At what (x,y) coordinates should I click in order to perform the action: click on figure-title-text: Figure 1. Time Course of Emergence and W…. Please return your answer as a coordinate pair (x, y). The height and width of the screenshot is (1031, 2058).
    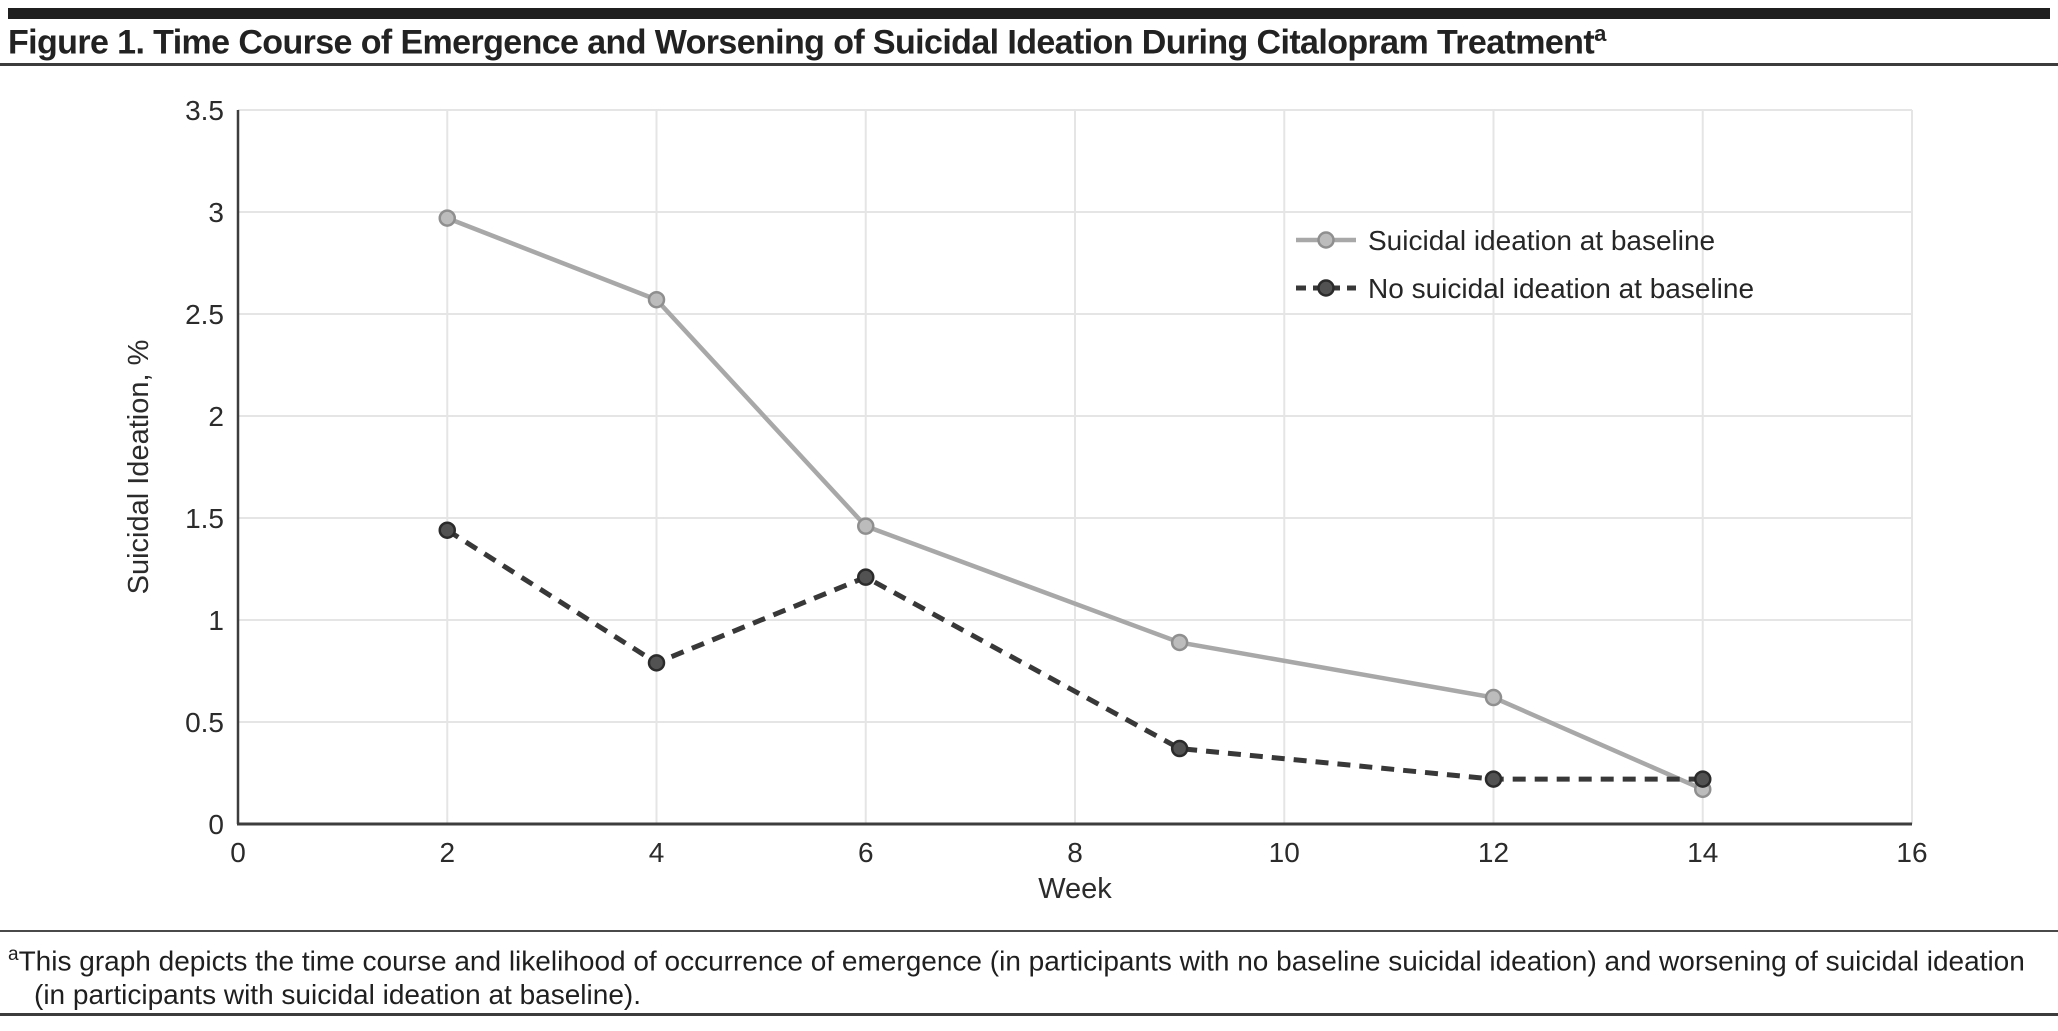
    Looking at the image, I should click on (801, 42).